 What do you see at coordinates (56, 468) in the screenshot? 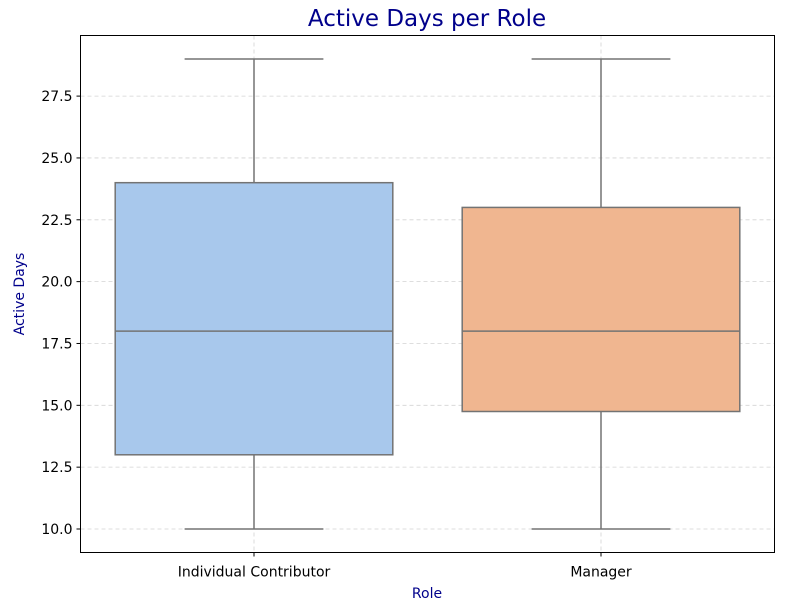
I see `y-tick-label: 12.5` at bounding box center [56, 468].